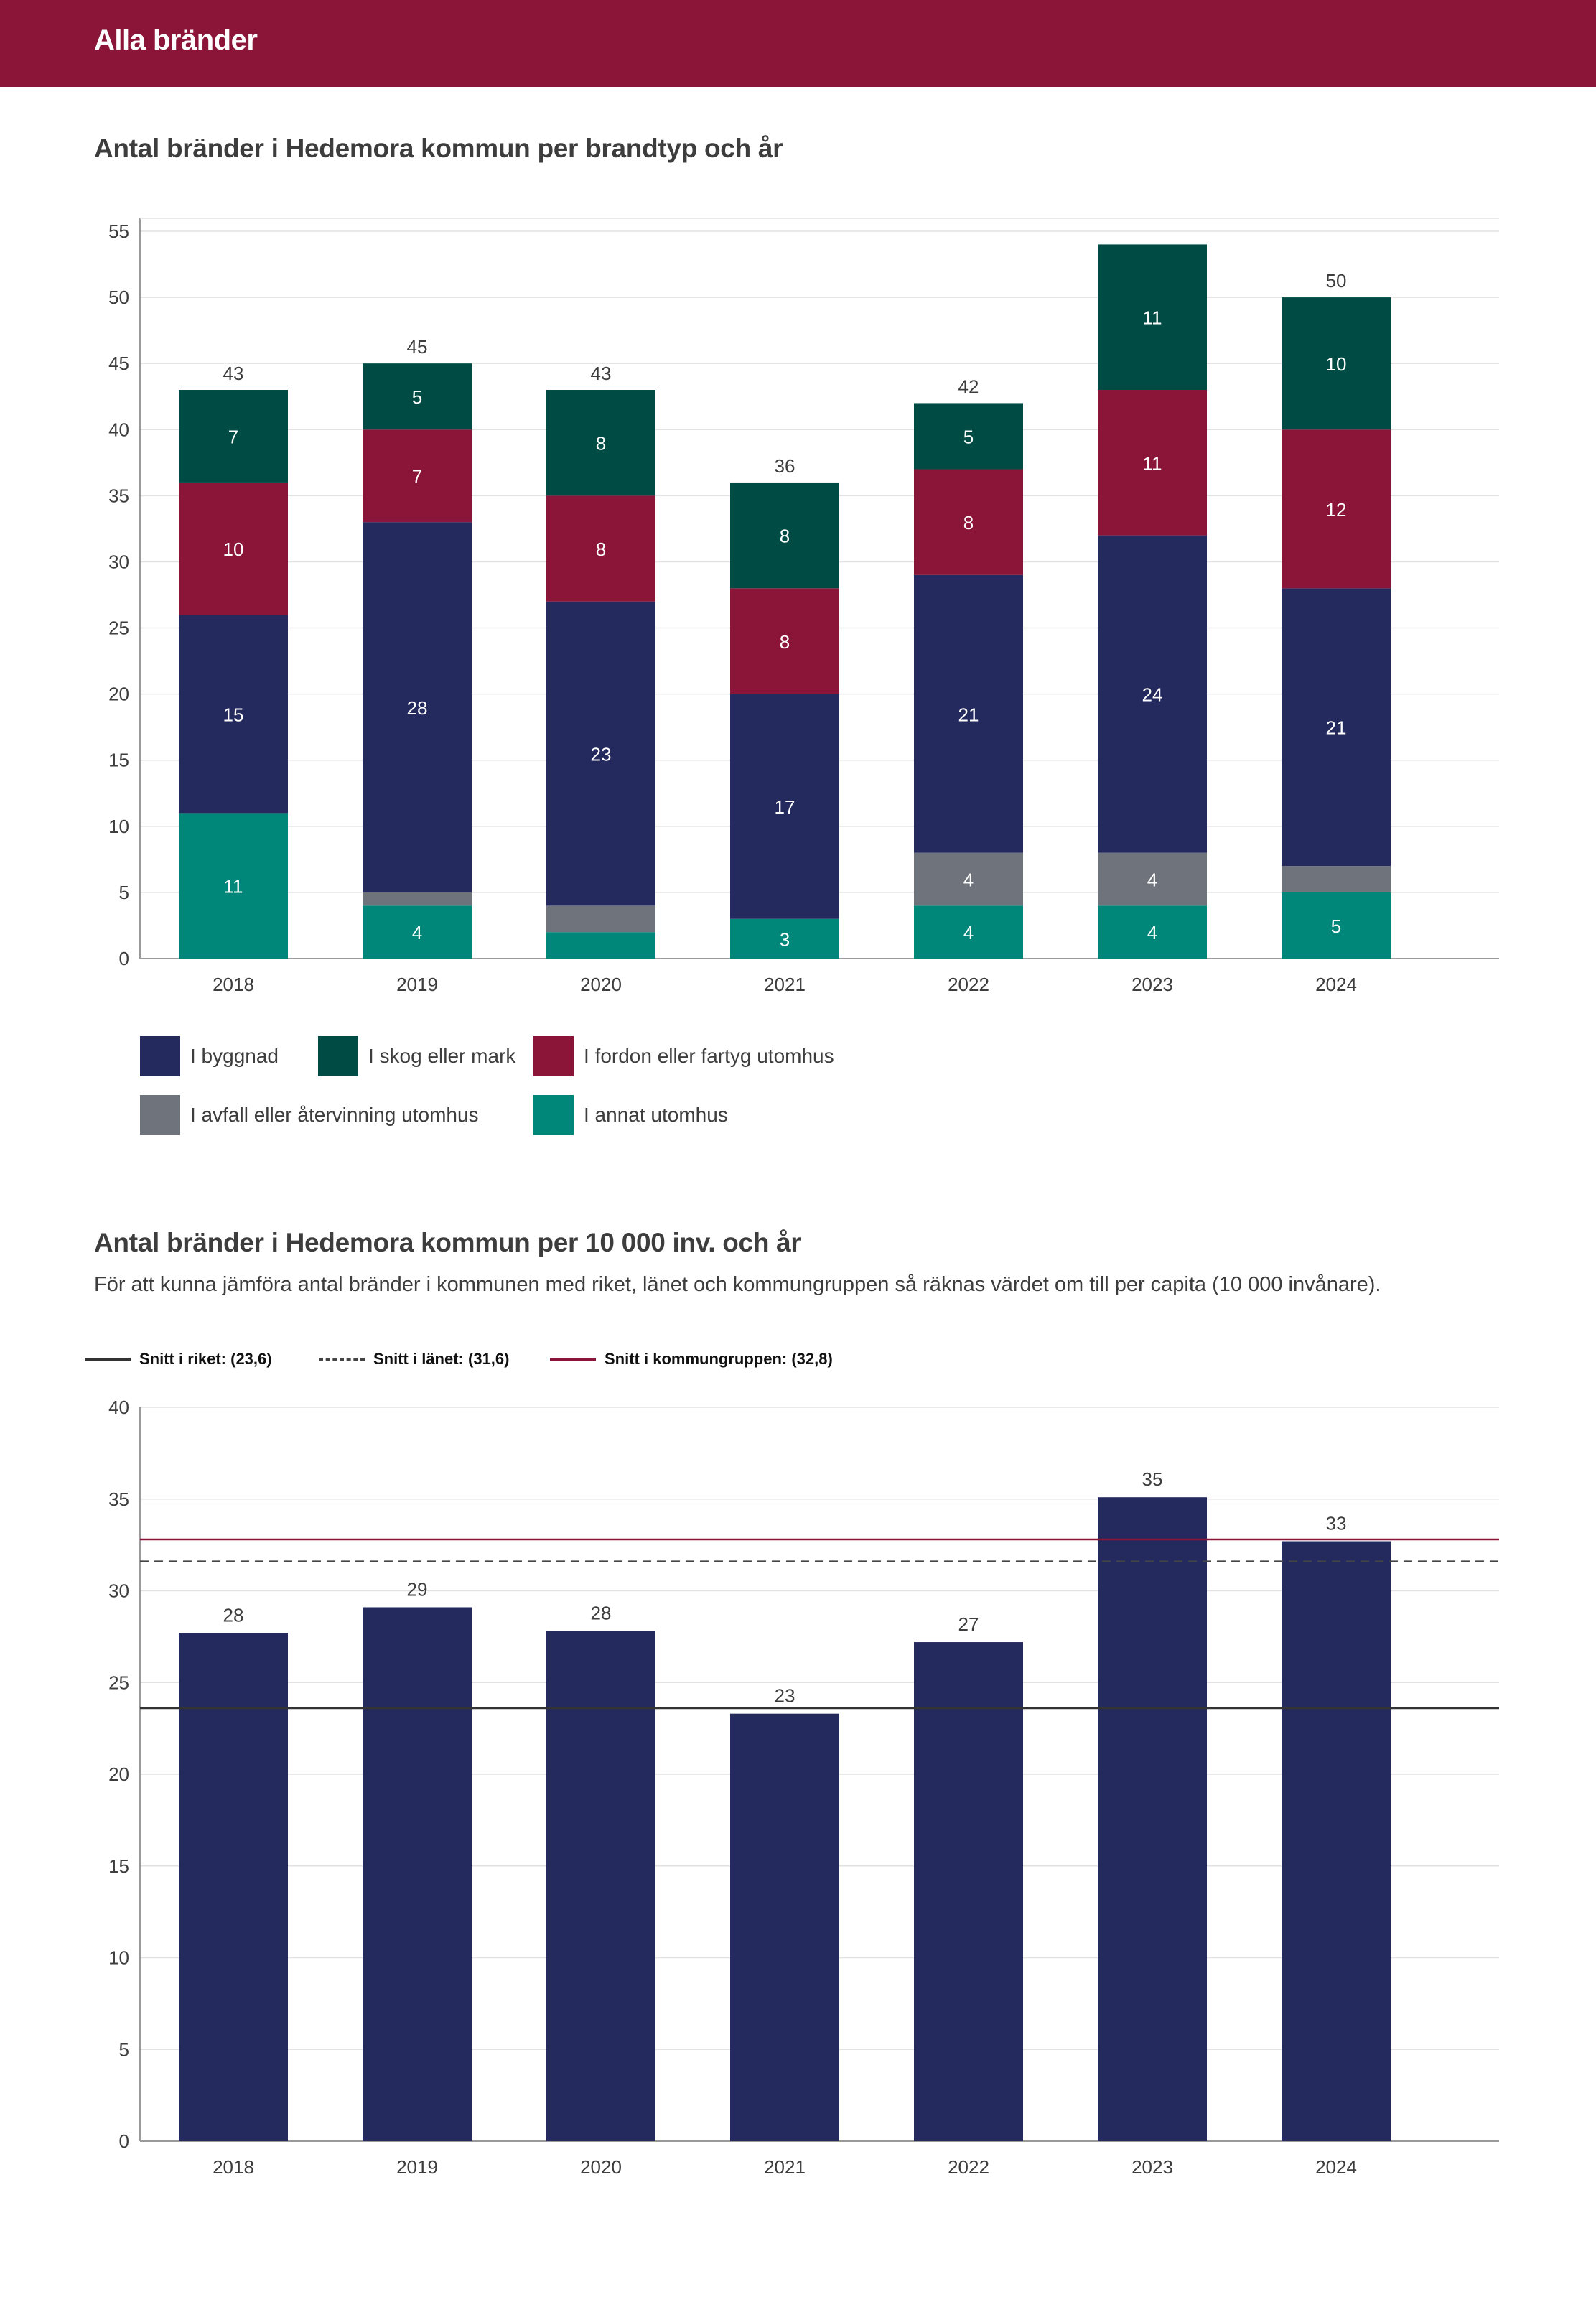 The image size is (1596, 2307). What do you see at coordinates (416, 1056) in the screenshot?
I see `legend-item-skog: I skog eller mark` at bounding box center [416, 1056].